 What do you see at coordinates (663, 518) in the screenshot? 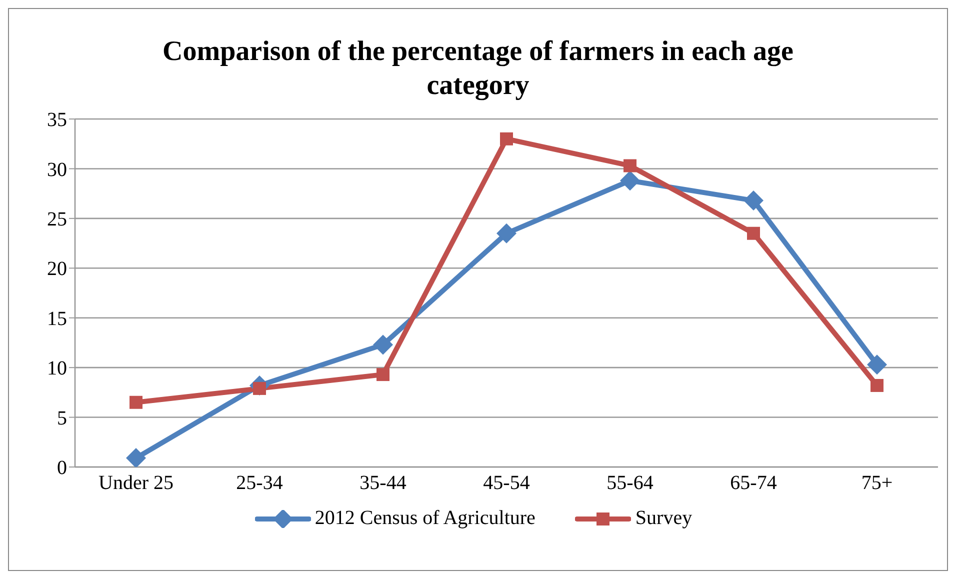
I see `legend-label: Survey` at bounding box center [663, 518].